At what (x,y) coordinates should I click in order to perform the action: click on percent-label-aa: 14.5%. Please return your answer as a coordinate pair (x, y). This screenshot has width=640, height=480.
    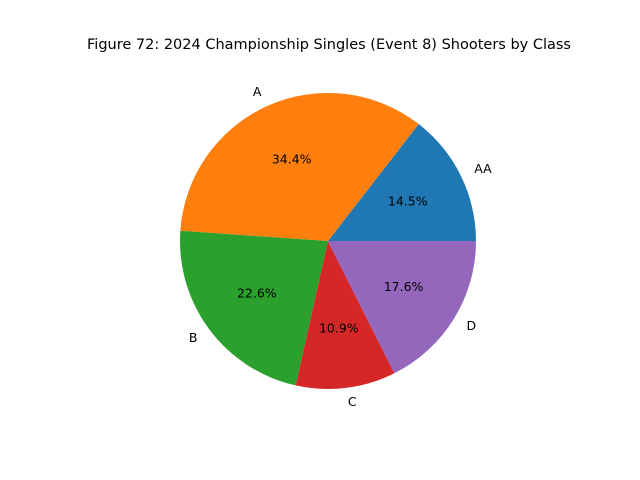
    Looking at the image, I should click on (408, 200).